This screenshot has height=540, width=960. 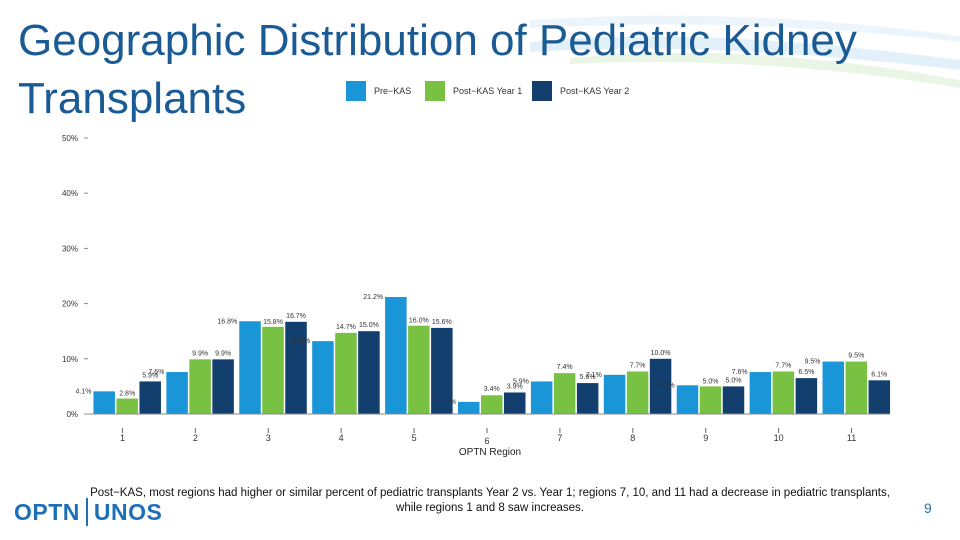 What do you see at coordinates (227, 321) in the screenshot?
I see `data-label-pre-kas-region-3: 16.8%` at bounding box center [227, 321].